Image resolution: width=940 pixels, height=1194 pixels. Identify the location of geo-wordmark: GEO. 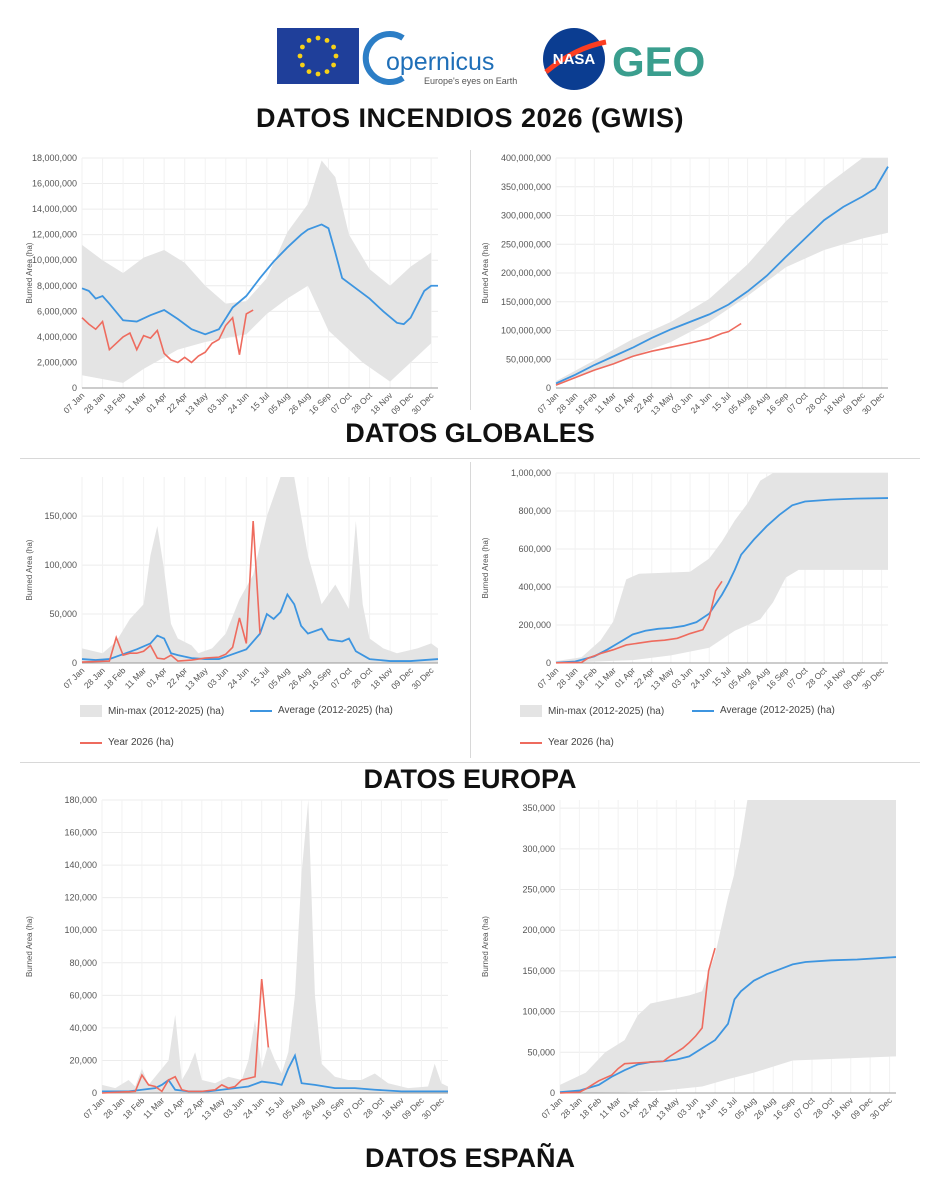
(658, 61).